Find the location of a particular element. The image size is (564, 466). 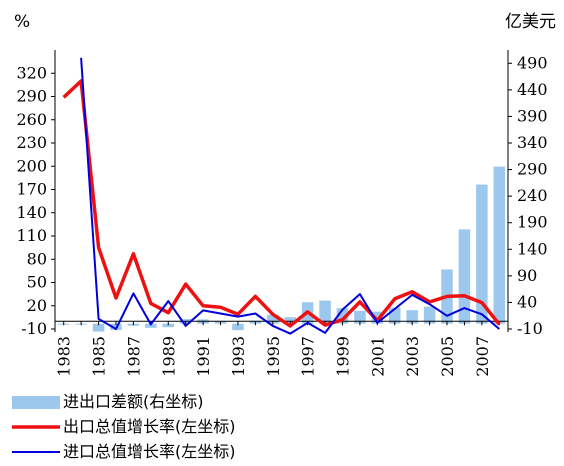

bar-2002 is located at coordinates (395, 315).